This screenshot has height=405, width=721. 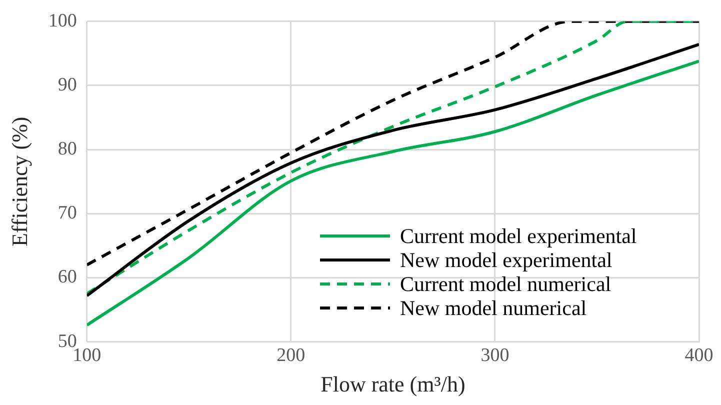 What do you see at coordinates (518, 236) in the screenshot?
I see `legend-label: Current model experimental` at bounding box center [518, 236].